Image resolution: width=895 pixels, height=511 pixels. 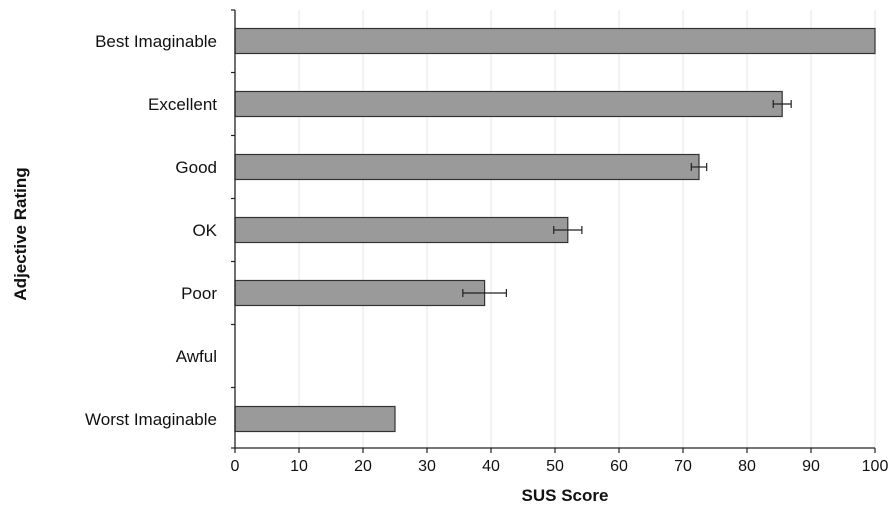 What do you see at coordinates (204, 230) in the screenshot?
I see `category-label-ok: OK` at bounding box center [204, 230].